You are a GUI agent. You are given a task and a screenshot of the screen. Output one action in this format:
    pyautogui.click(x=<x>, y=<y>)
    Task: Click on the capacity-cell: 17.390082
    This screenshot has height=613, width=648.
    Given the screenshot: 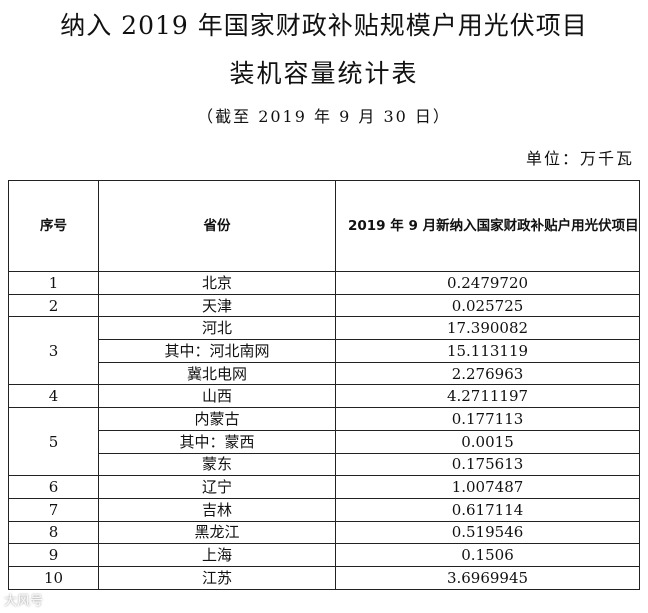 What is the action you would take?
    pyautogui.click(x=487, y=328)
    